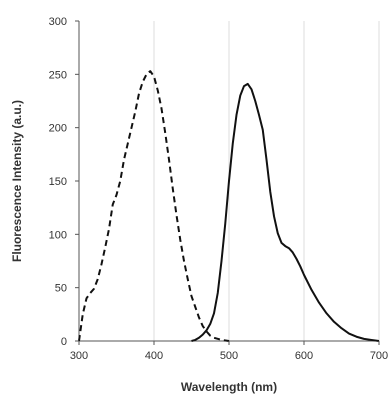  I want to click on x-tick-label-400: 400, so click(154, 356).